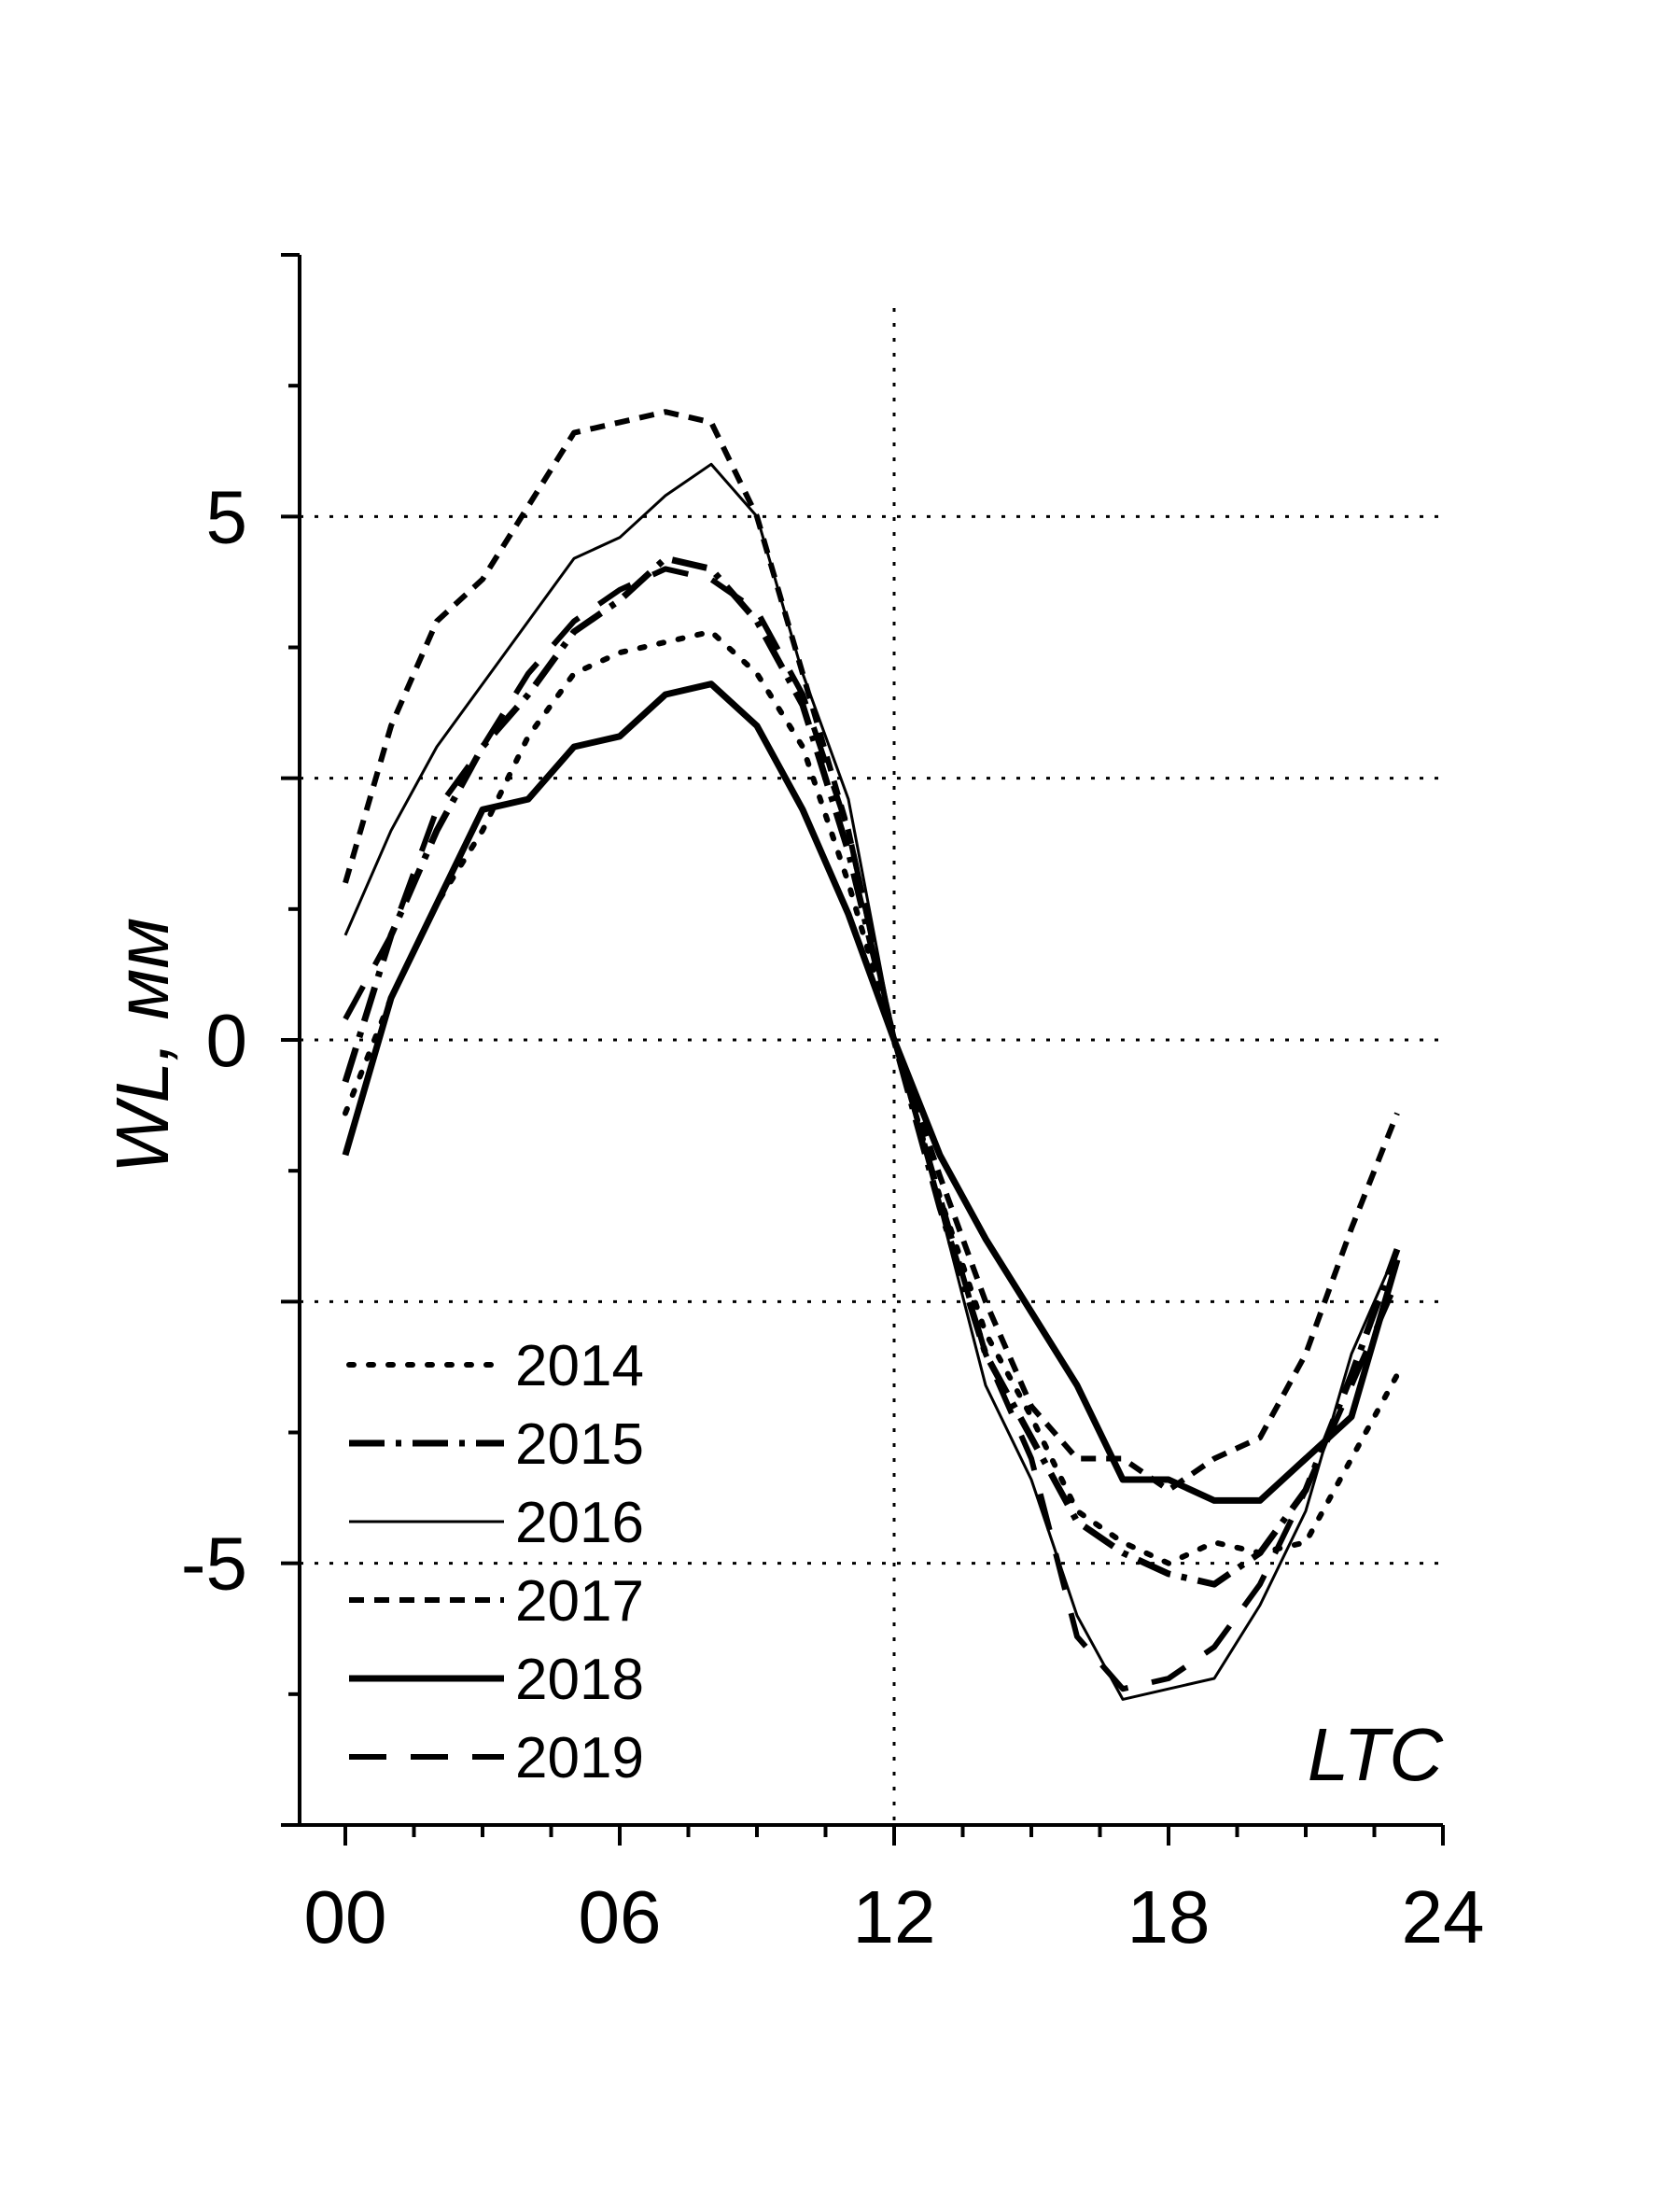  Describe the element at coordinates (227, 1040) in the screenshot. I see `y-tick-label: 0` at that location.